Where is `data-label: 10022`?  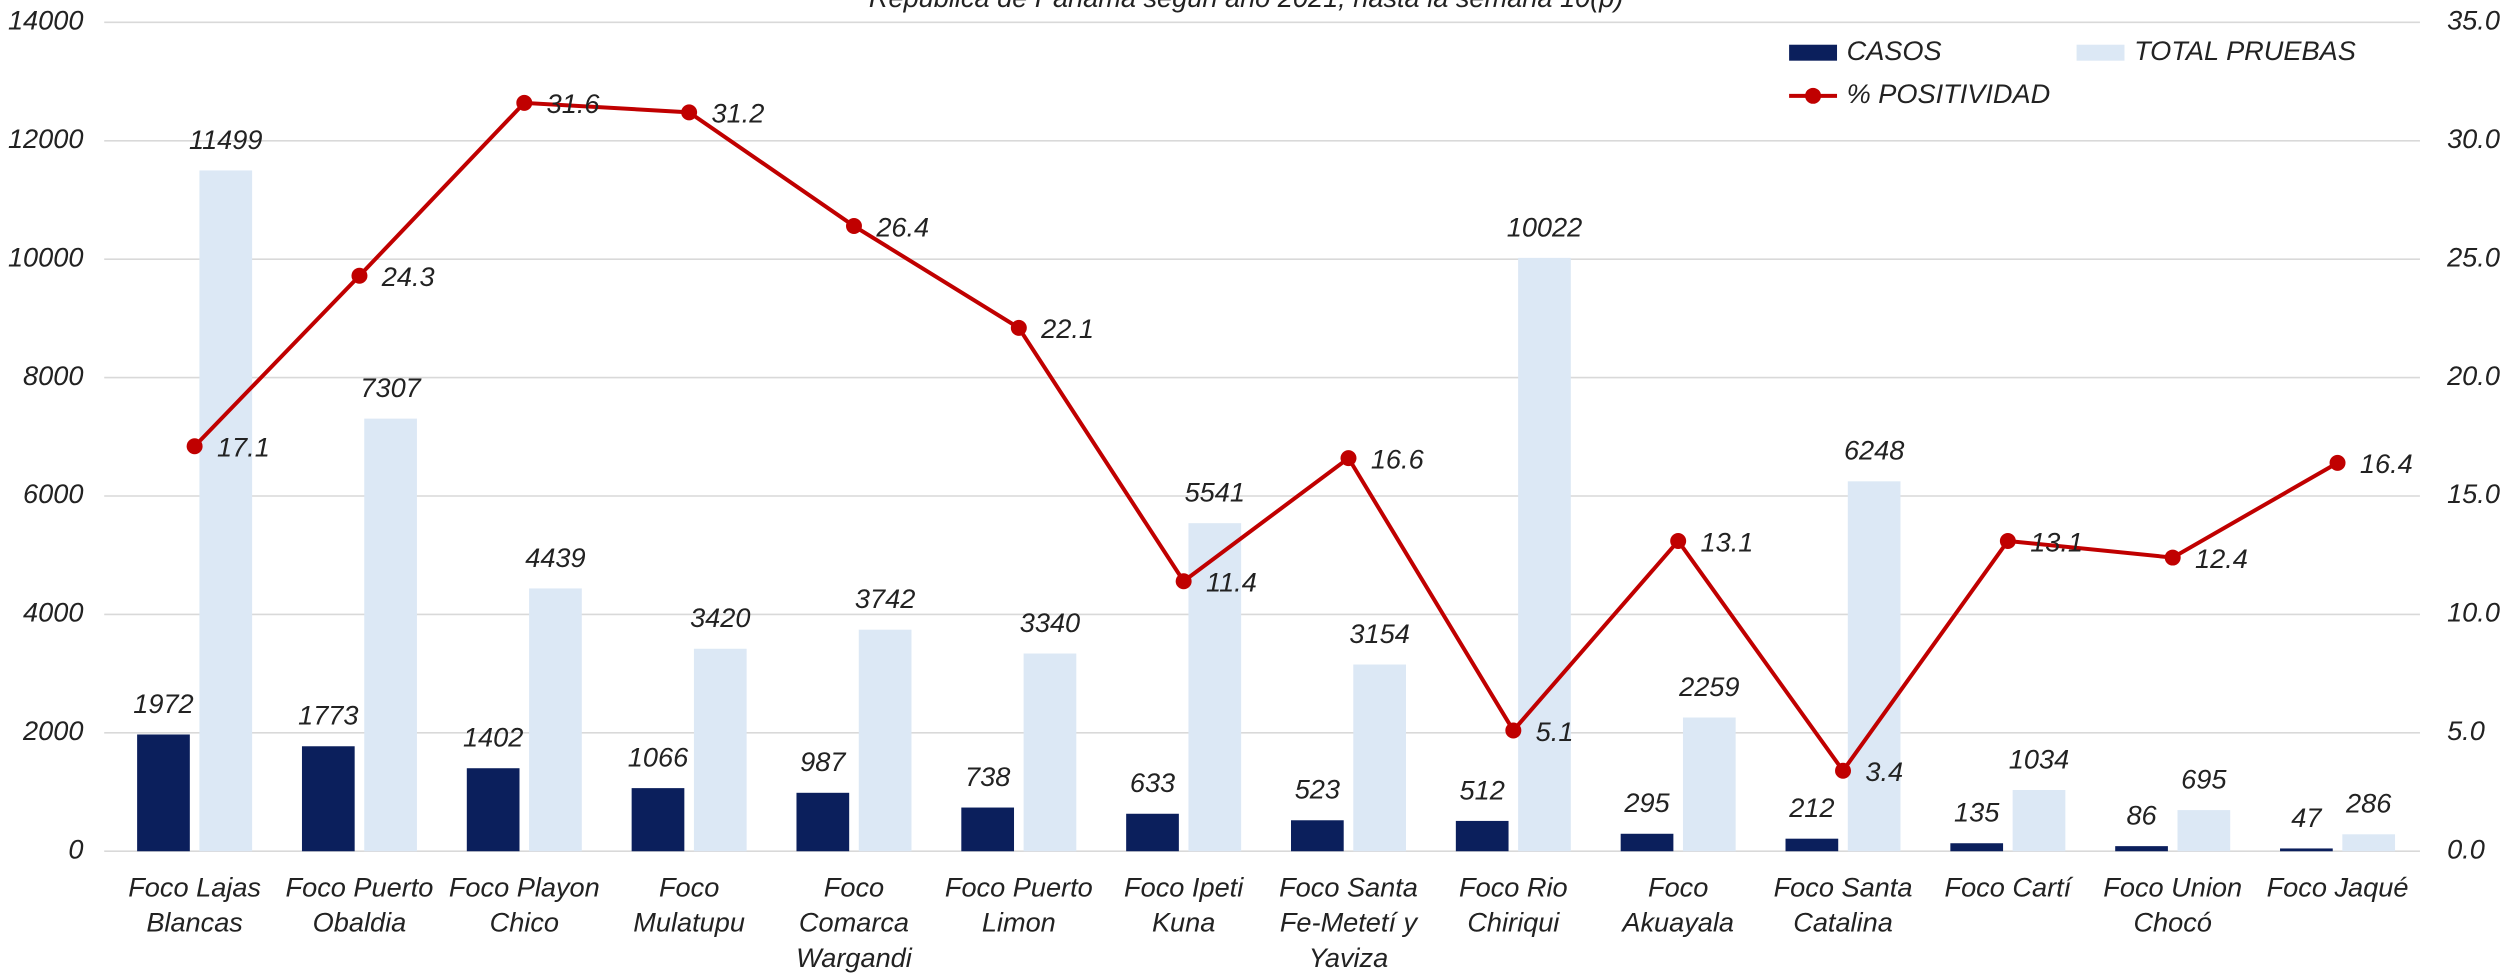
data-label: 10022 is located at coordinates (1544, 226).